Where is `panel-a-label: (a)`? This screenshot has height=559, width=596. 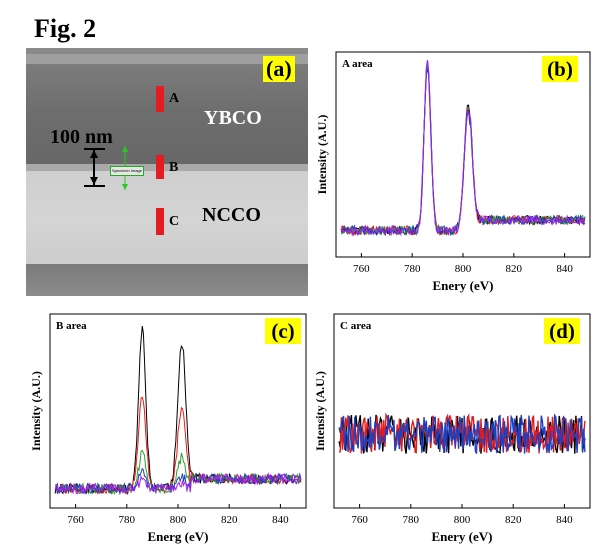
panel-a-label: (a) is located at coordinates (279, 69).